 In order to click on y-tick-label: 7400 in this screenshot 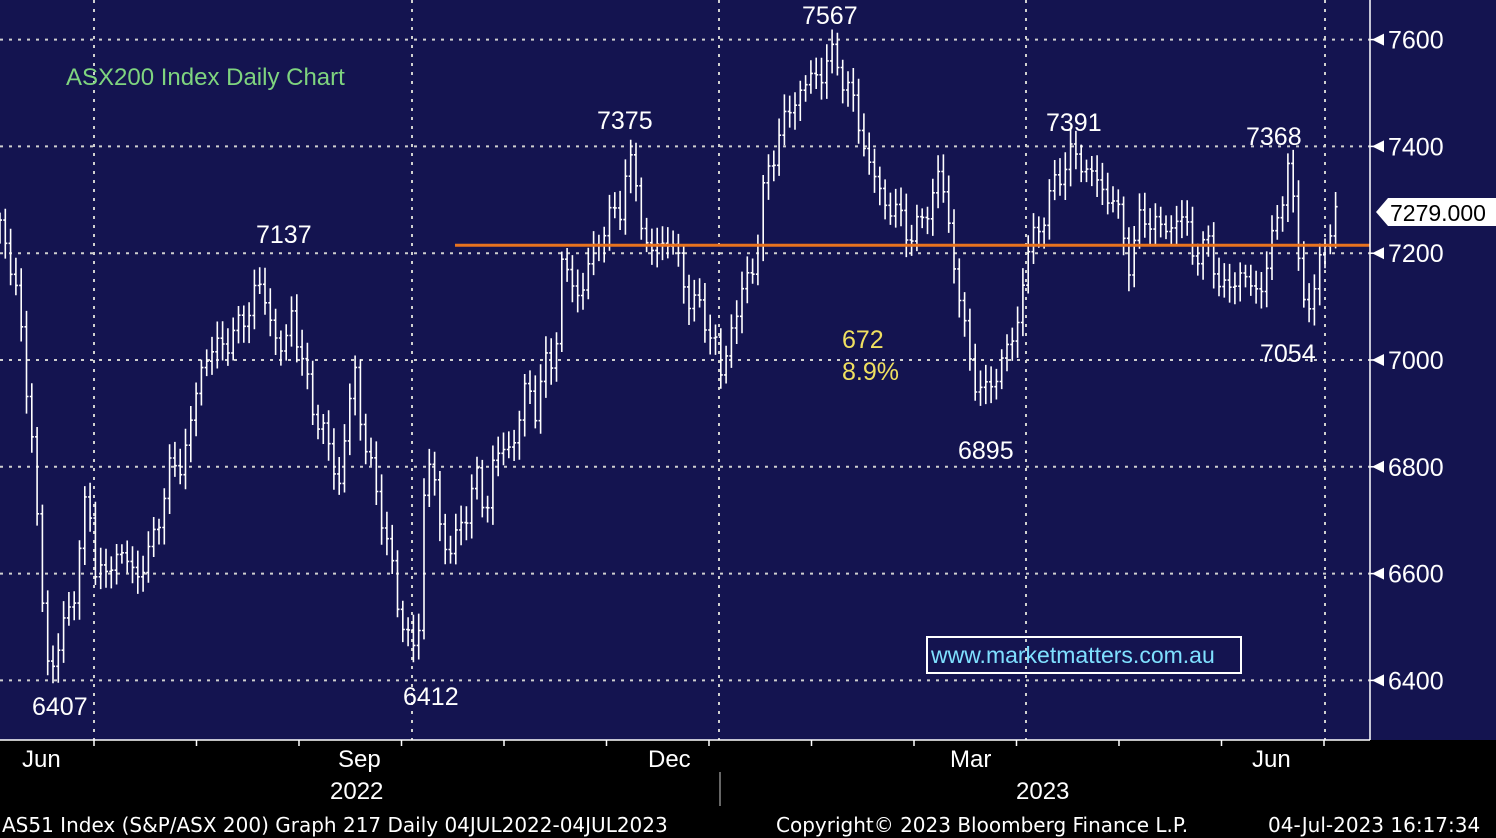, I will do `click(1416, 147)`.